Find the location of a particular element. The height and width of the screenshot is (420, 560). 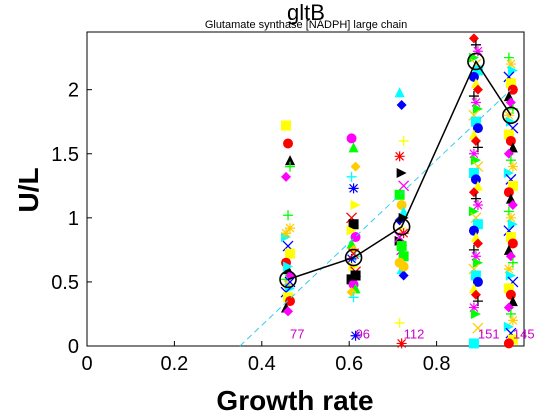

y-tick-label: 1 is located at coordinates (73, 219).